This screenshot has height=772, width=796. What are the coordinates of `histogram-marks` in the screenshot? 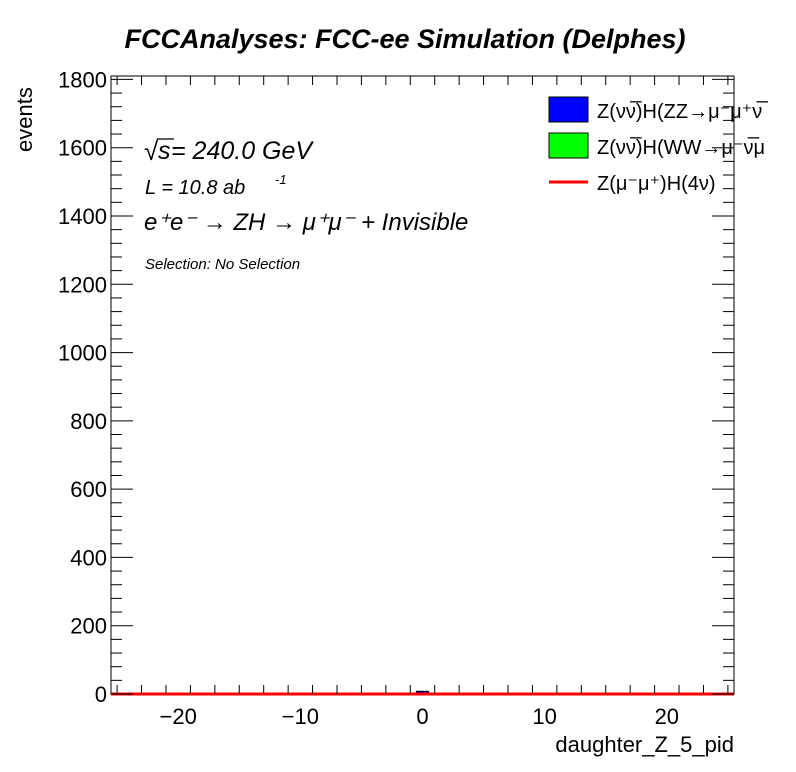 It's located at (422, 693).